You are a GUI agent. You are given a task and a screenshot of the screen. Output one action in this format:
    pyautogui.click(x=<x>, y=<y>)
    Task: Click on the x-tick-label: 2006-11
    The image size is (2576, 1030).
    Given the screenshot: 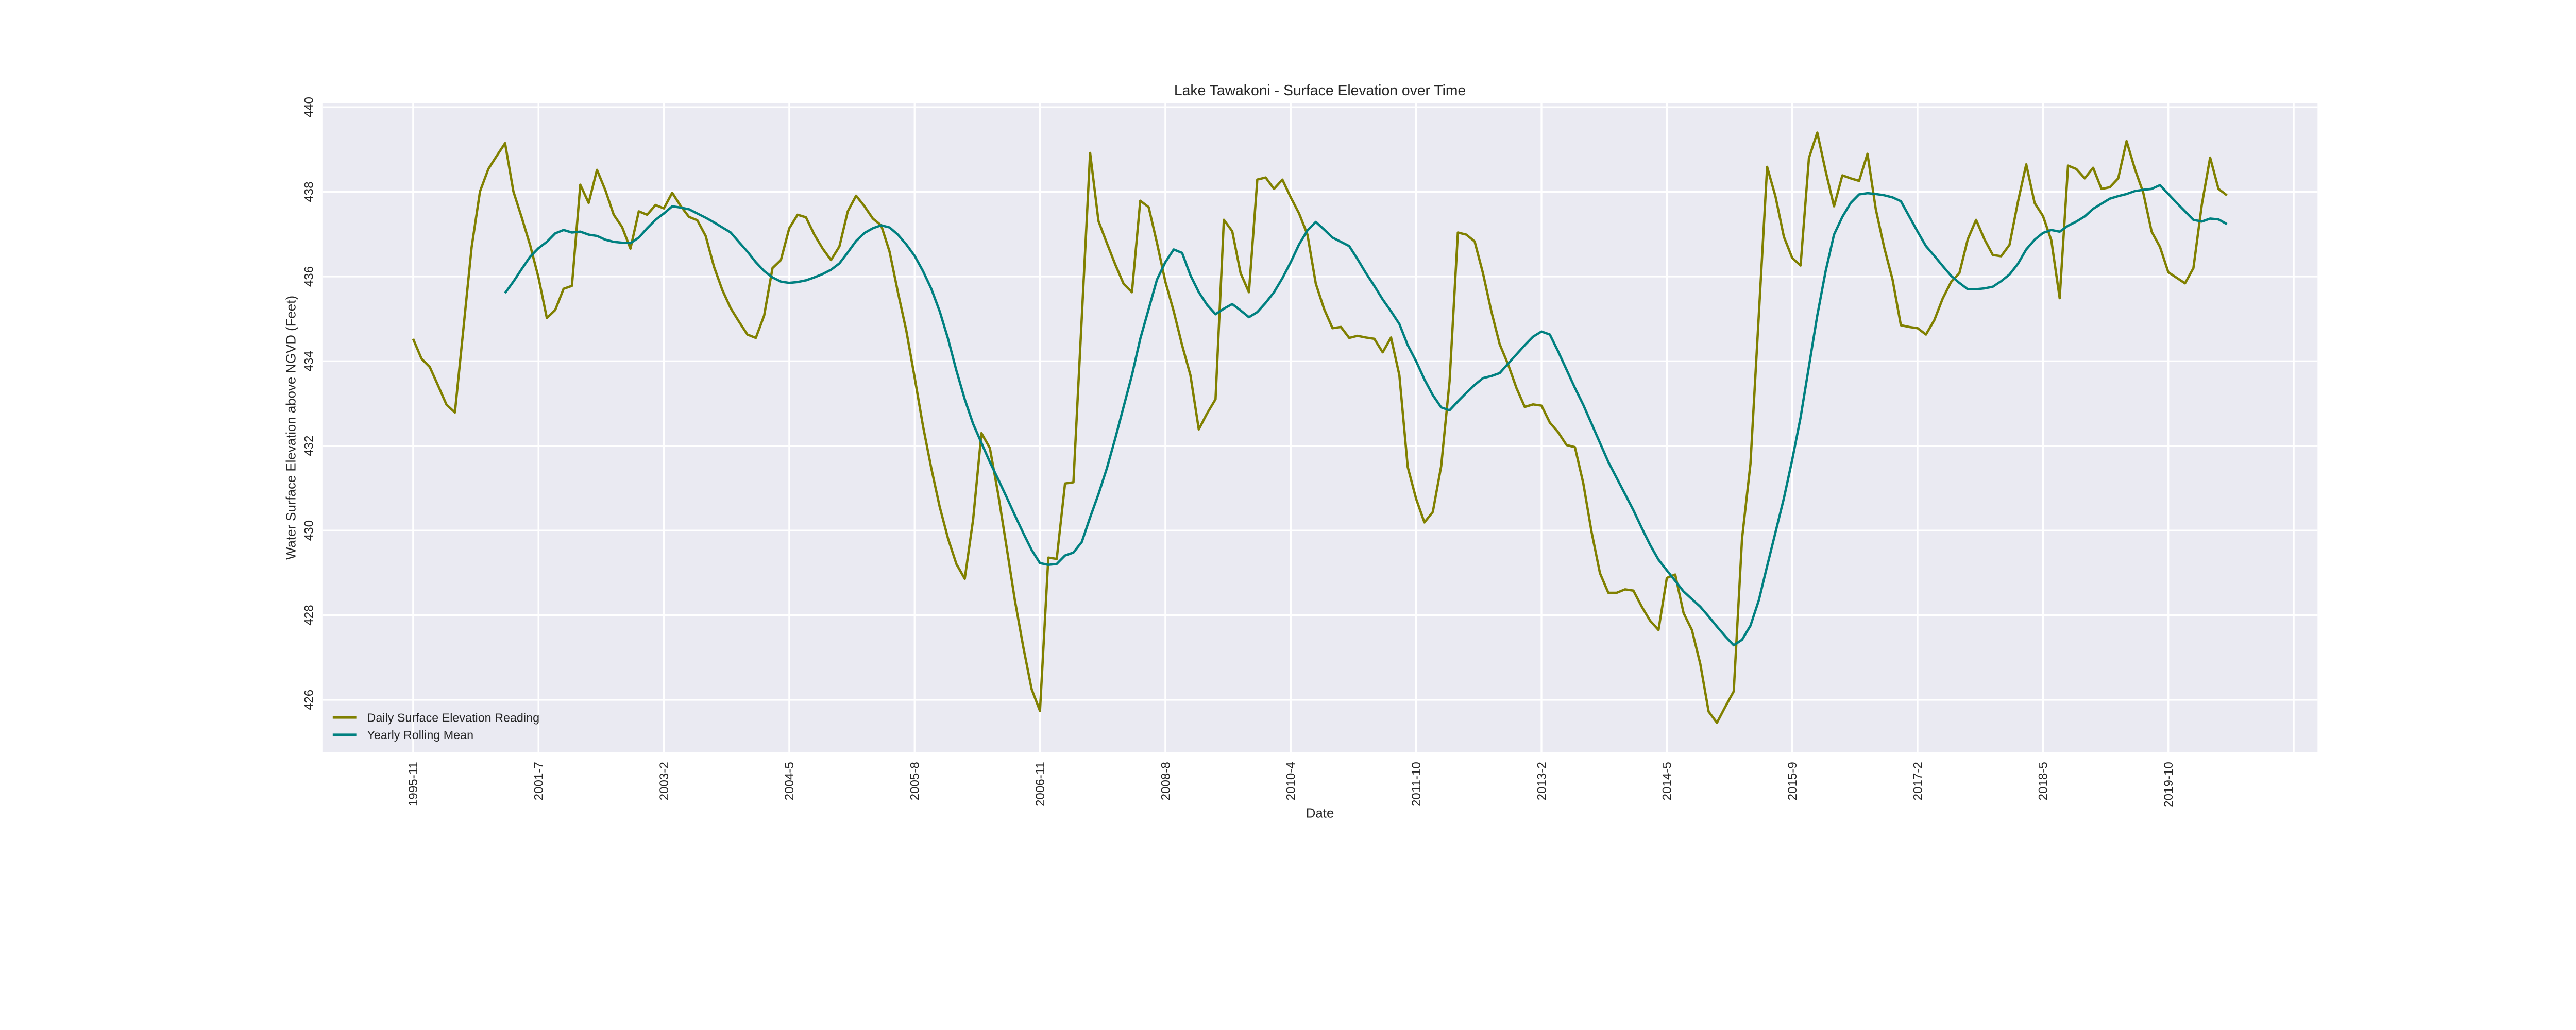 What is the action you would take?
    pyautogui.click(x=1040, y=784)
    